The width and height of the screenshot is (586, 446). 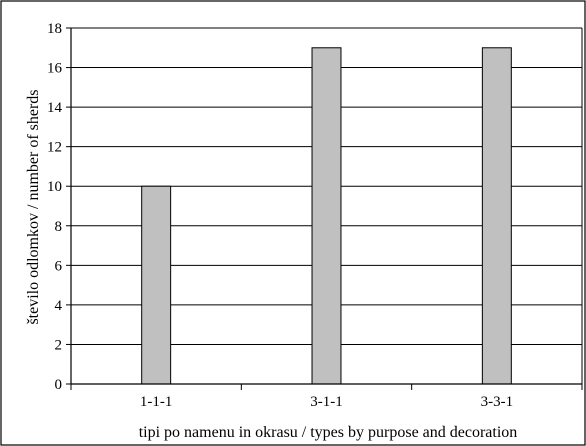 I want to click on y-tick-label-4: 8, so click(x=59, y=227).